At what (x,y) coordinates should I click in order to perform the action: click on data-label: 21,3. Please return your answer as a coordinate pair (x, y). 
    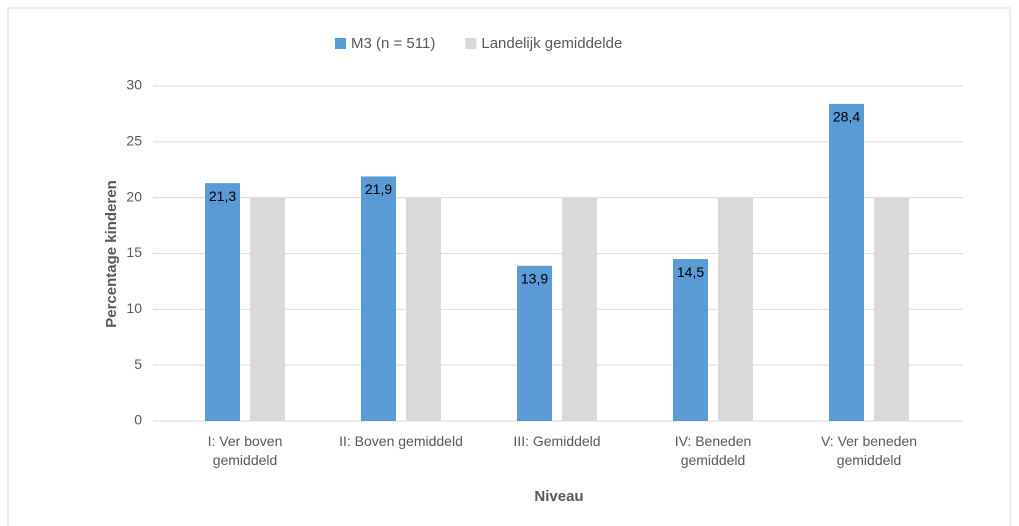
    Looking at the image, I should click on (222, 196).